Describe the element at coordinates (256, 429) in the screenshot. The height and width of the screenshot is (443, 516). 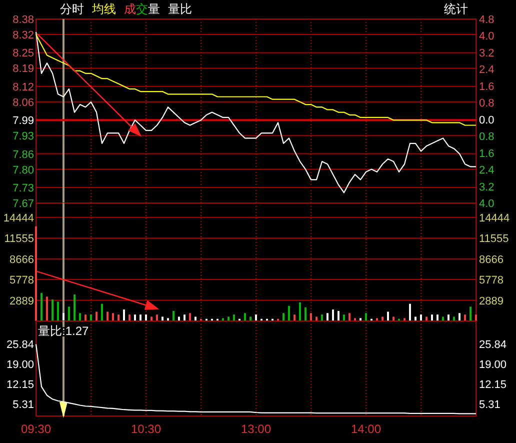
I see `x-tick-label: 13:00` at that location.